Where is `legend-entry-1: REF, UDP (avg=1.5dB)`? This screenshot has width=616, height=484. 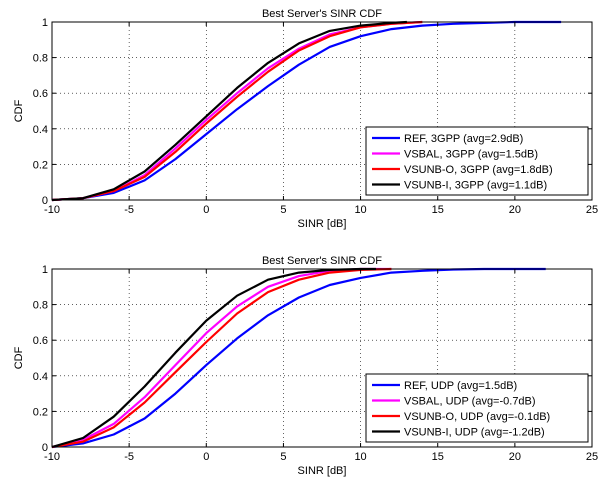
legend-entry-1: REF, UDP (avg=1.5dB) is located at coordinates (460, 386).